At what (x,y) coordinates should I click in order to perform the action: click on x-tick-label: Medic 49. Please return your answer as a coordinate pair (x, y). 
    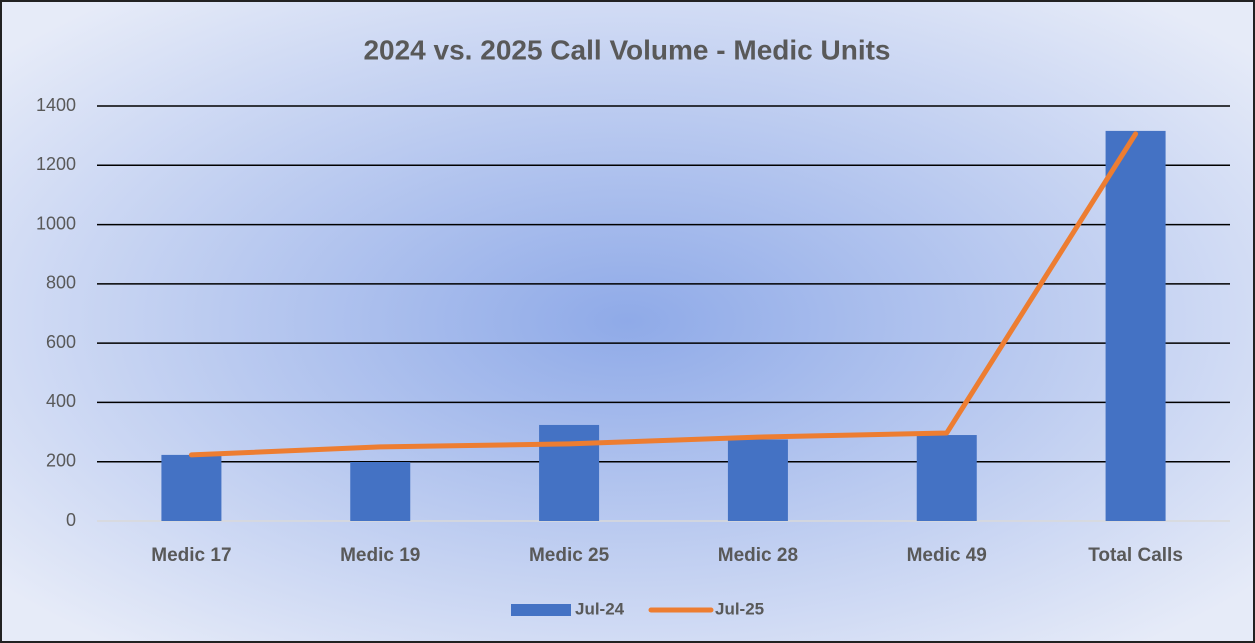
    Looking at the image, I should click on (947, 555).